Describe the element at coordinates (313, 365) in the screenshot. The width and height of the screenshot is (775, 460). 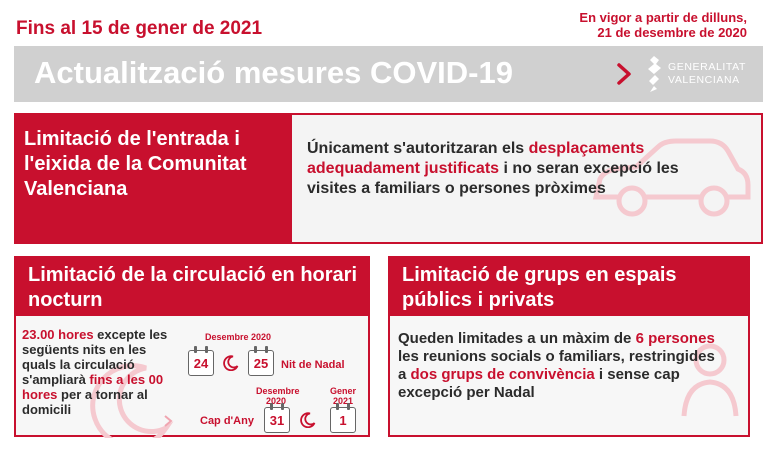
I see `christmas-eve-label: Nit de Nadal` at that location.